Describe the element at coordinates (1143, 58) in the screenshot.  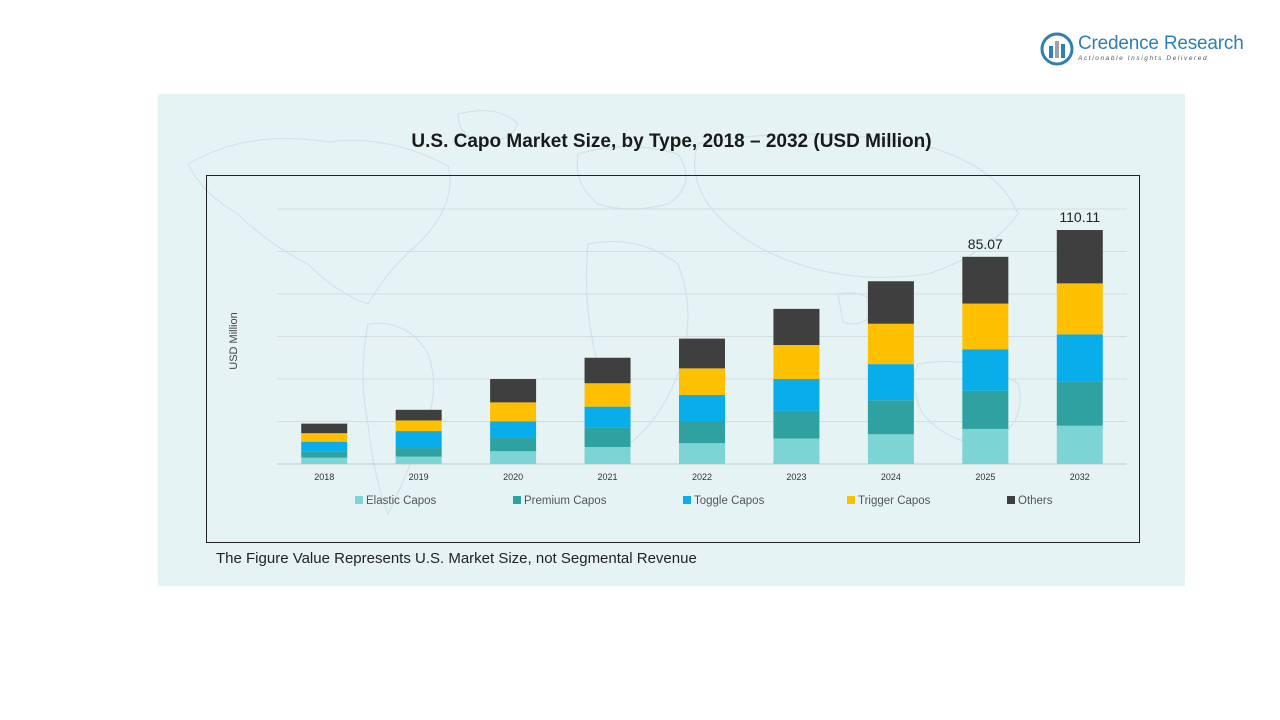
I see `brand-tagline: Actionable Insights Delivered` at that location.